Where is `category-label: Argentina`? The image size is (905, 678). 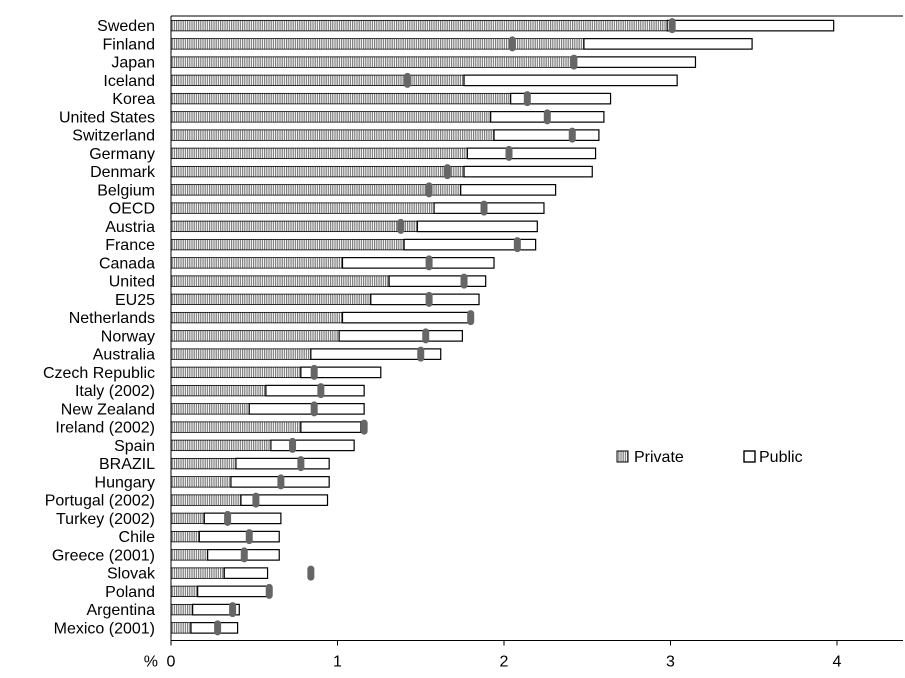
category-label: Argentina is located at coordinates (121, 610).